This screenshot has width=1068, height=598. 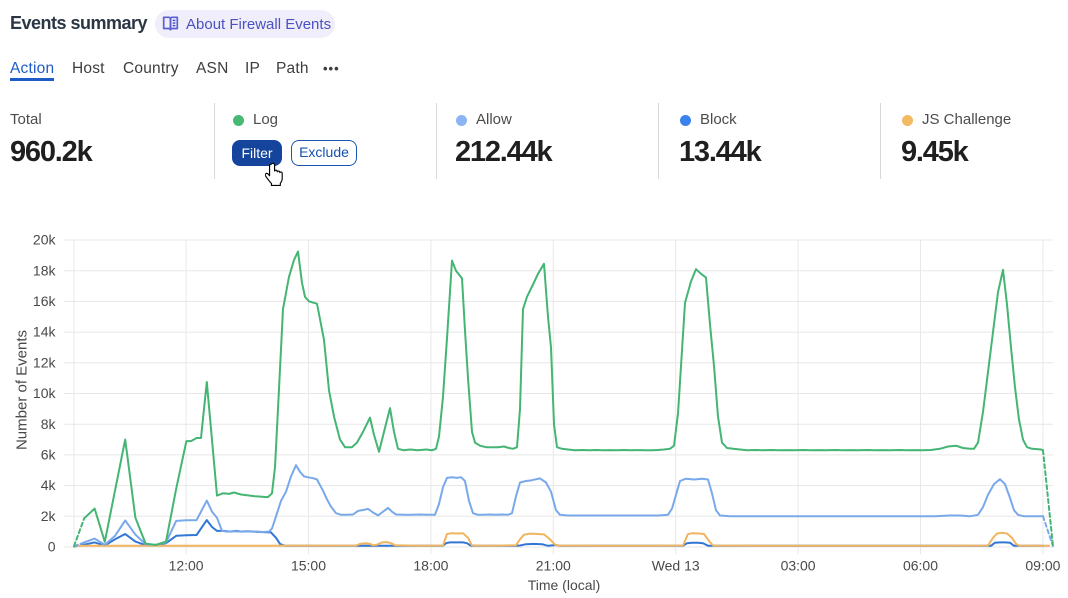 I want to click on svg-text: 18k, so click(x=45, y=270).